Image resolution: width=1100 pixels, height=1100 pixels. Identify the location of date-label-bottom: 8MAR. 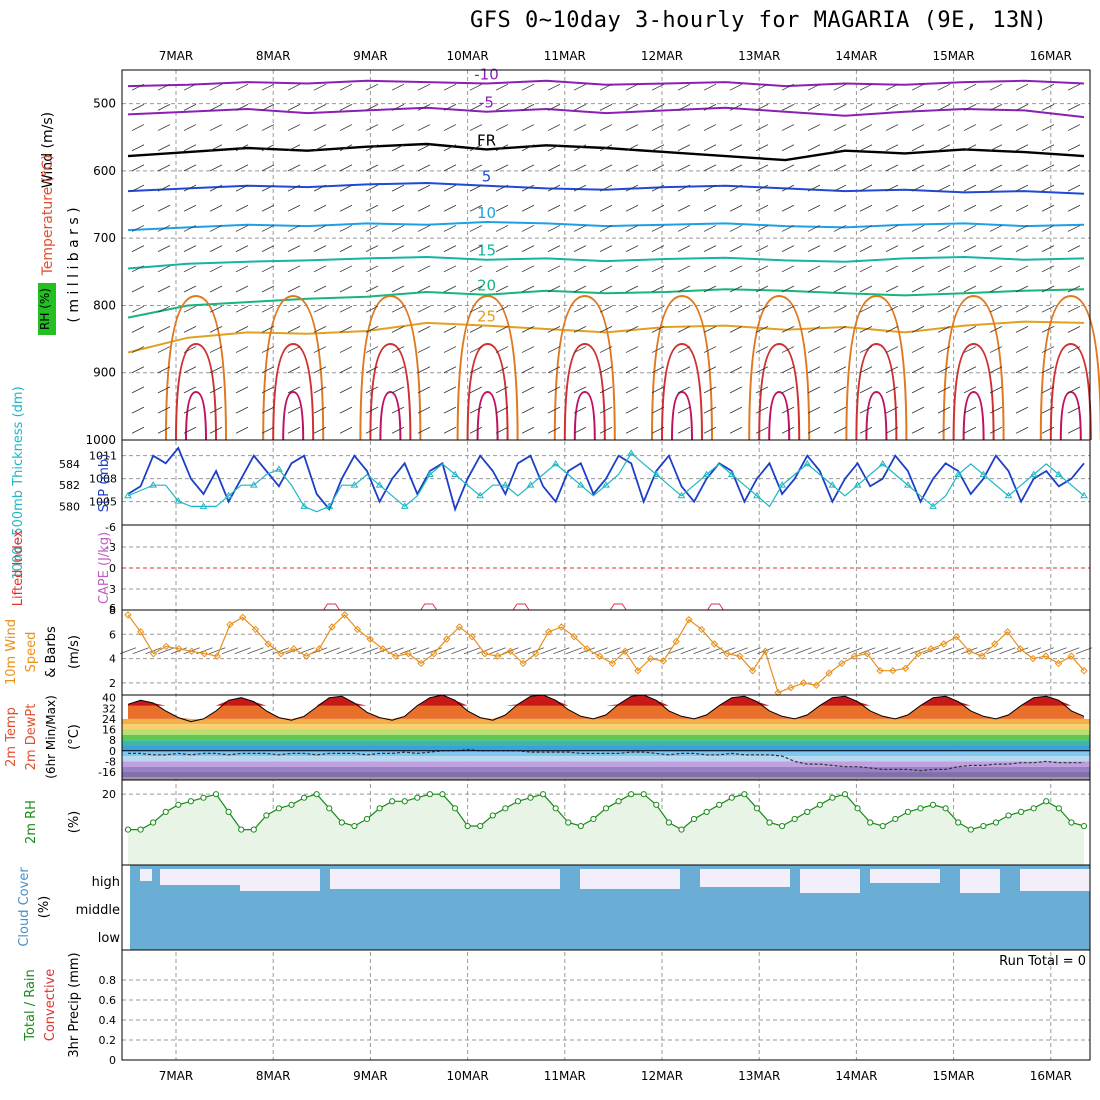
(273, 1076).